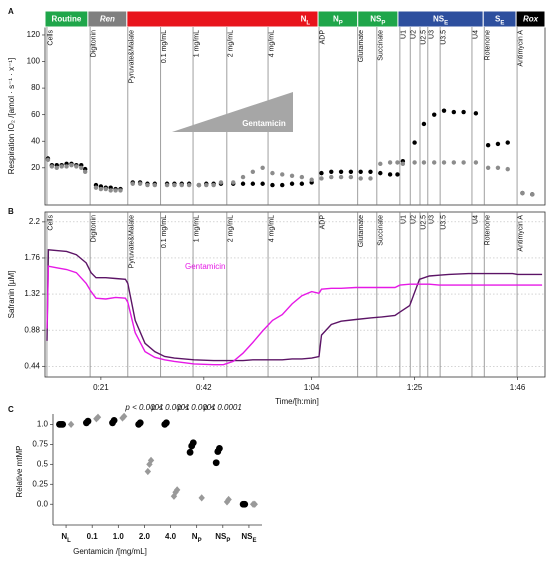 The image size is (550, 564). Describe the element at coordinates (254, 541) in the screenshot. I see `x-tick-label-sub: E` at that location.